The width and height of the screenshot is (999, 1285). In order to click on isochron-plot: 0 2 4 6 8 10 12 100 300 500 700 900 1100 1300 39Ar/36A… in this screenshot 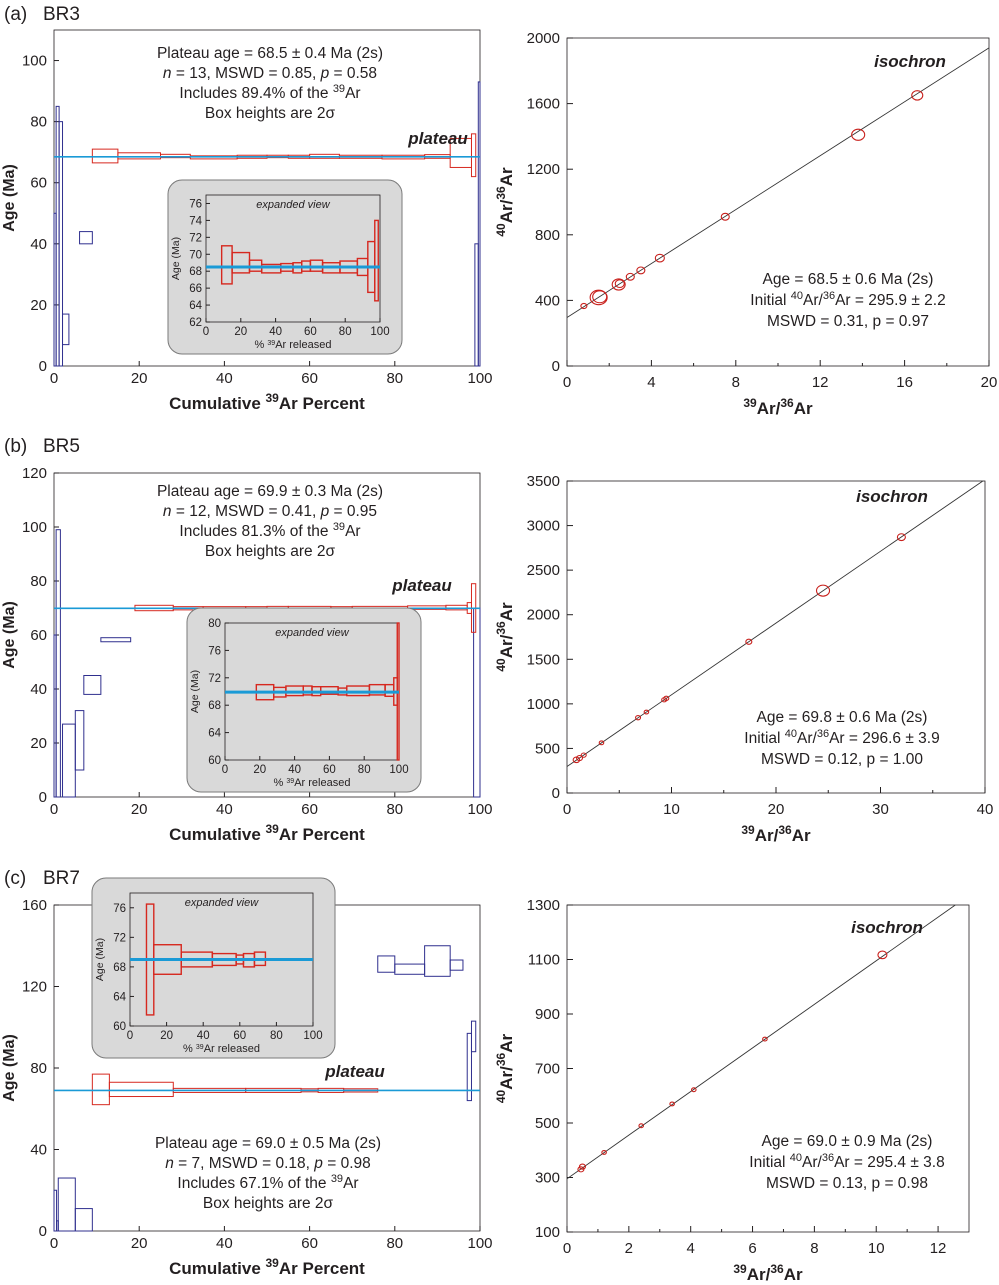, I will do `click(732, 1090)`.